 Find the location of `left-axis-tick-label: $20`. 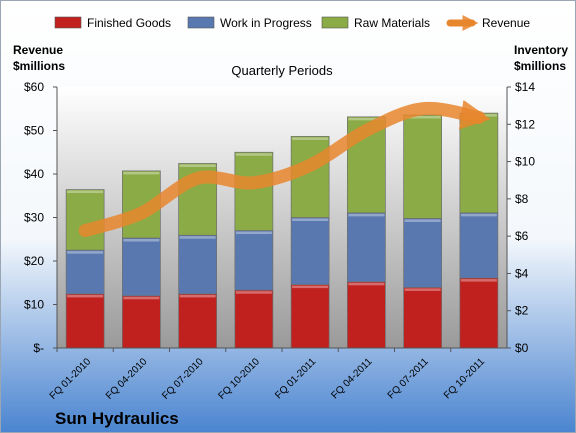

left-axis-tick-label: $20 is located at coordinates (34, 261).